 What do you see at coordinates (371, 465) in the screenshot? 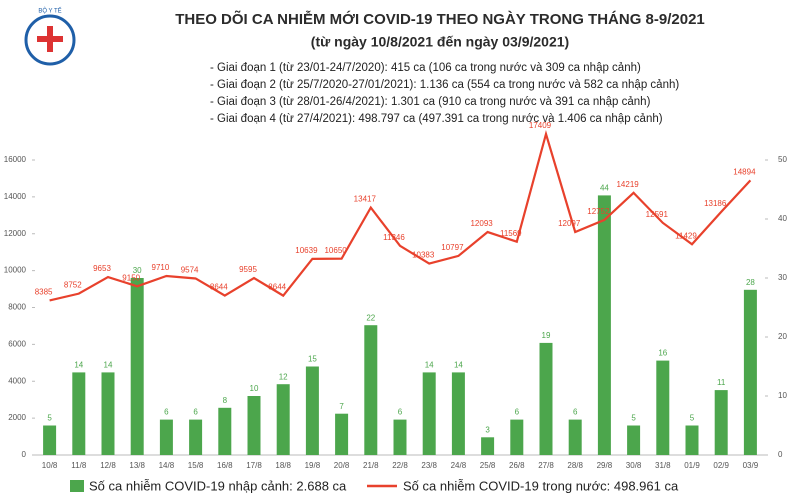
I see `x-tick-label: 21/8` at bounding box center [371, 465].